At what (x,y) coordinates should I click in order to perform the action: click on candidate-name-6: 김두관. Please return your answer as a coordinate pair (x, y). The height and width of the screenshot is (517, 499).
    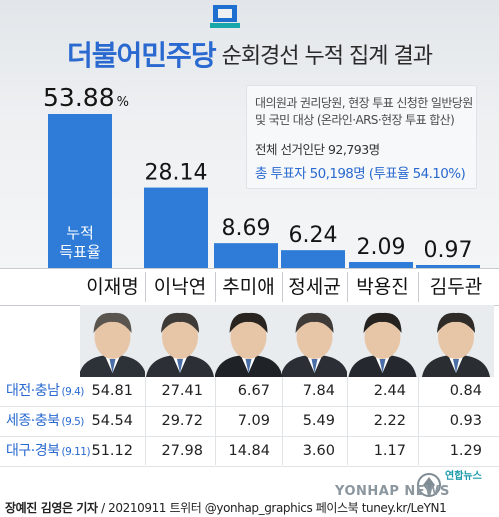
    Looking at the image, I should click on (456, 287).